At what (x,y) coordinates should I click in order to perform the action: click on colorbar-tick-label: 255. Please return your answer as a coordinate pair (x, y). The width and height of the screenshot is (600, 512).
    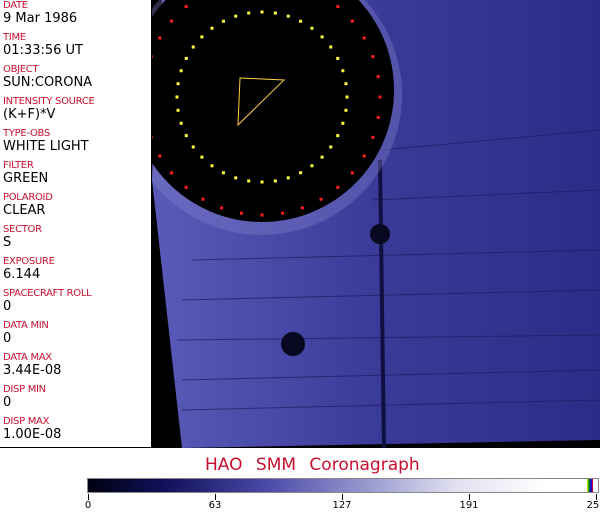
    Looking at the image, I should click on (593, 505).